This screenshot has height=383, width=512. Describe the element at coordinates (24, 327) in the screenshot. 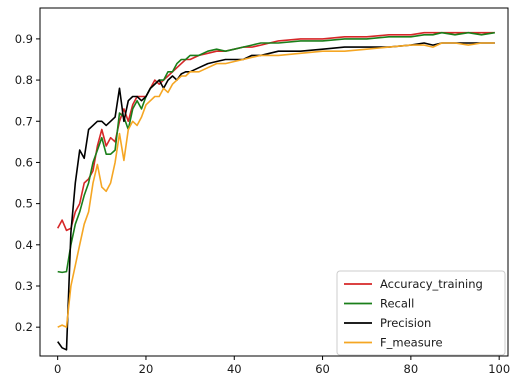

I see `y-tick-label: 0.2` at that location.